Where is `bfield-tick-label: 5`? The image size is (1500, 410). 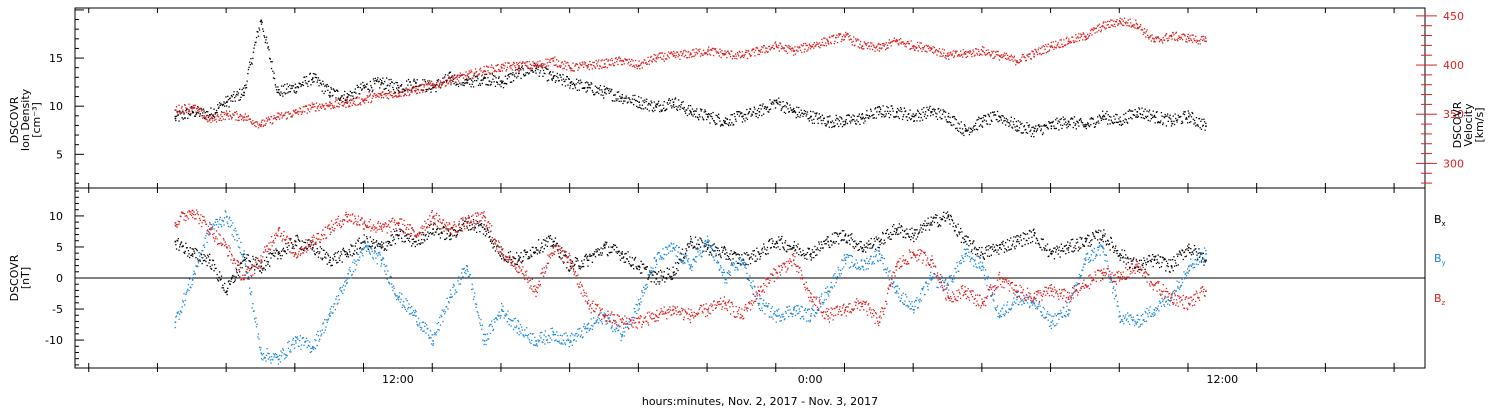
bfield-tick-label: 5 is located at coordinates (59, 247).